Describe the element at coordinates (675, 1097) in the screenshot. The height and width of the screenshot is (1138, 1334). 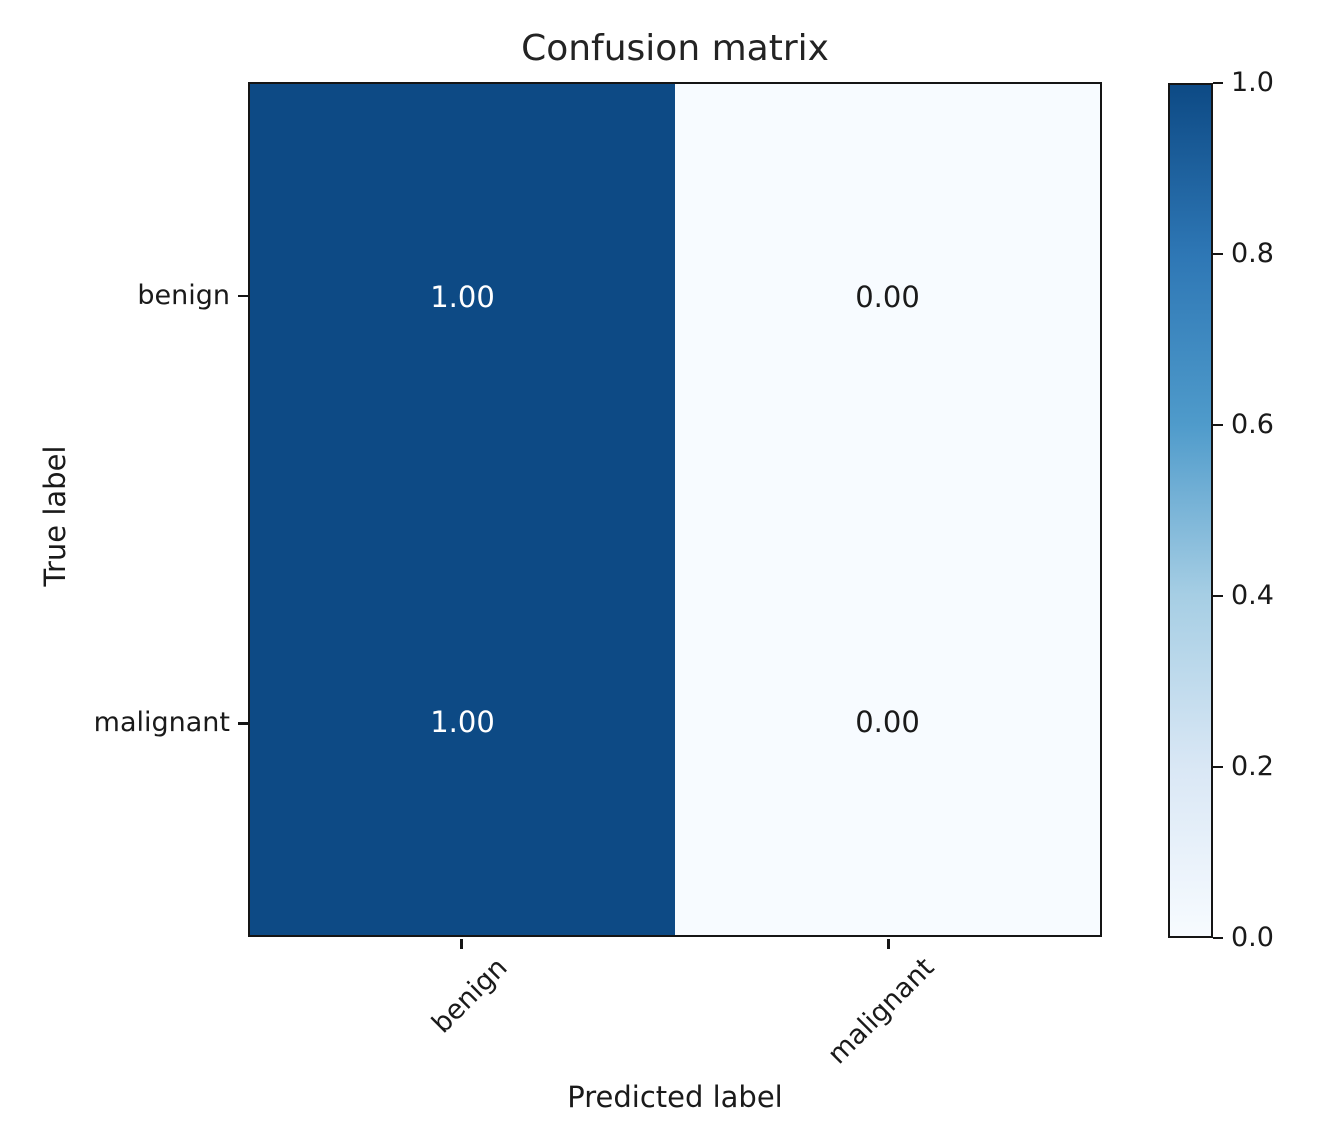
I see `x-axis-label: Predicted label` at that location.